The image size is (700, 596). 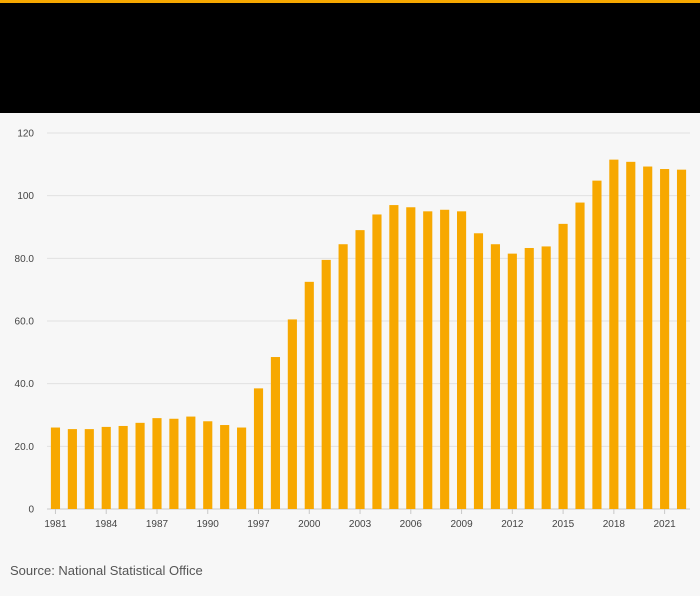 I want to click on bar-2014, so click(x=614, y=334).